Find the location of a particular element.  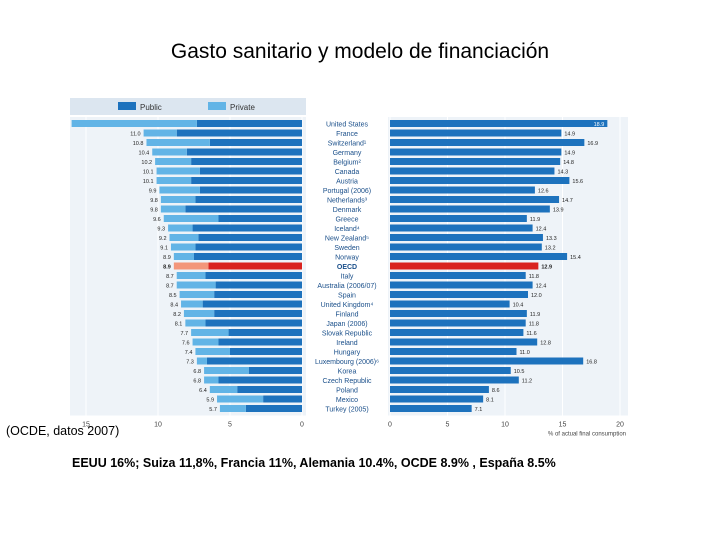

bar-public-korea is located at coordinates (275, 370).